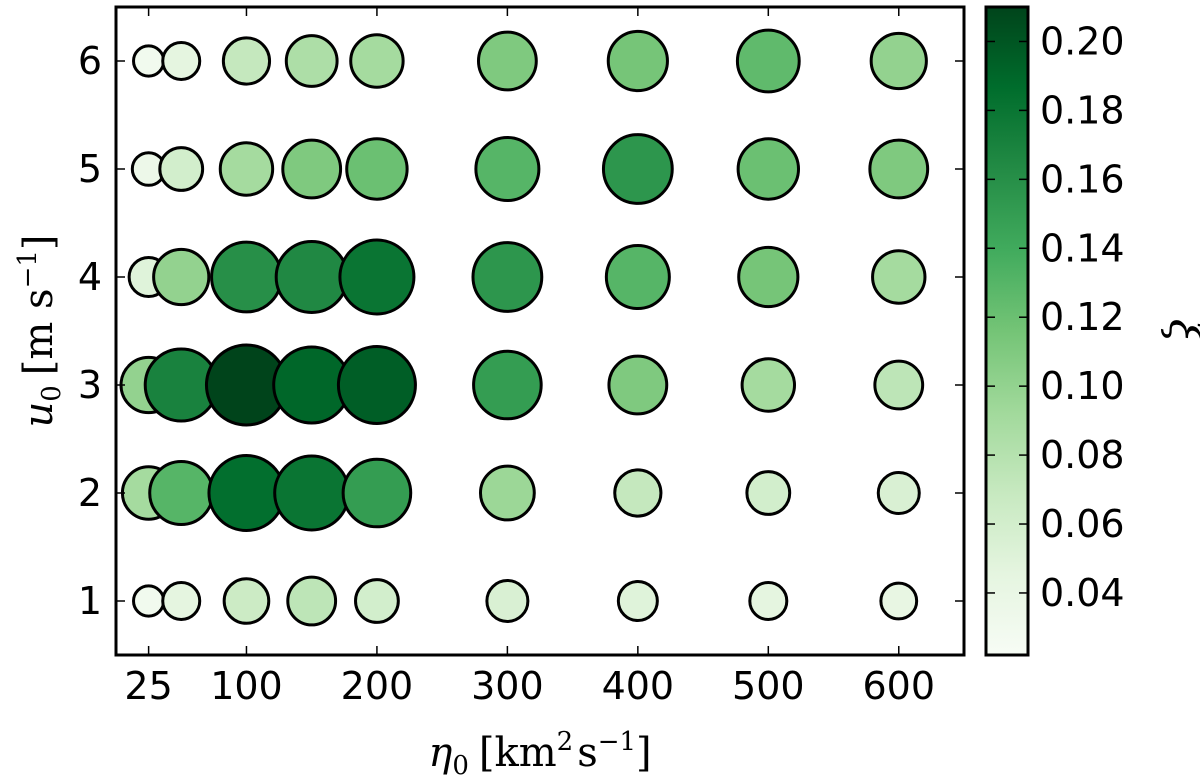 The image size is (1200, 780). Describe the element at coordinates (899, 686) in the screenshot. I see `x-tick-label: 600` at that location.